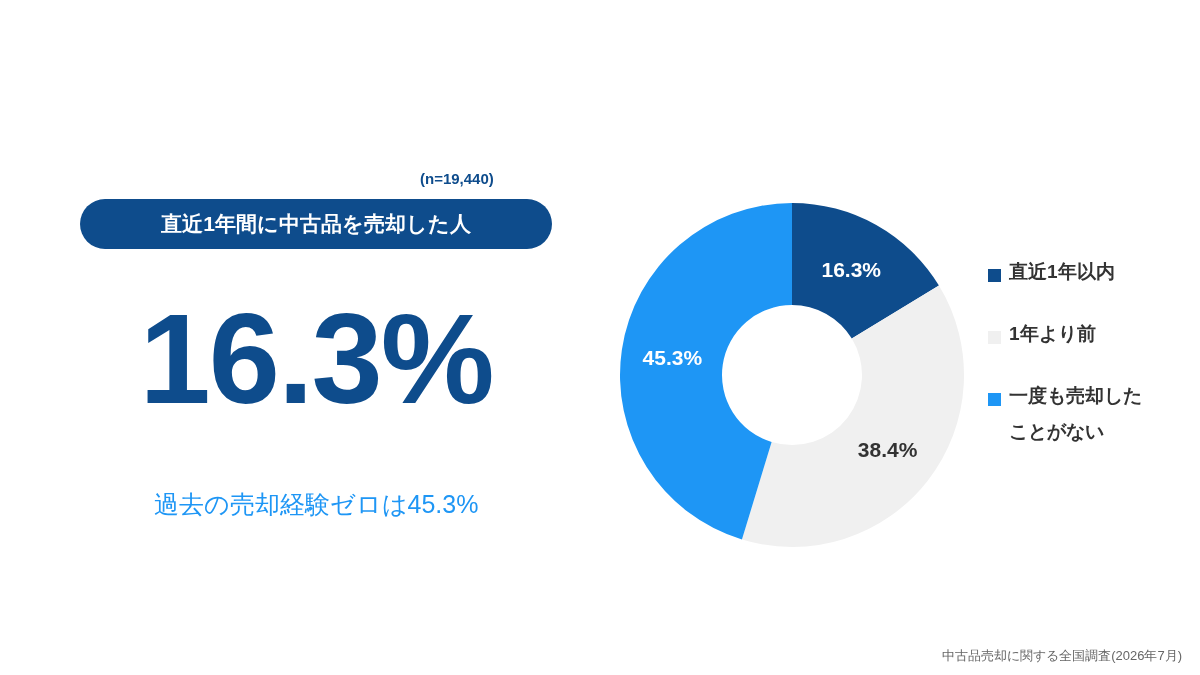 Image resolution: width=1200 pixels, height=675 pixels. What do you see at coordinates (316, 359) in the screenshot?
I see `text: 16.3%` at bounding box center [316, 359].